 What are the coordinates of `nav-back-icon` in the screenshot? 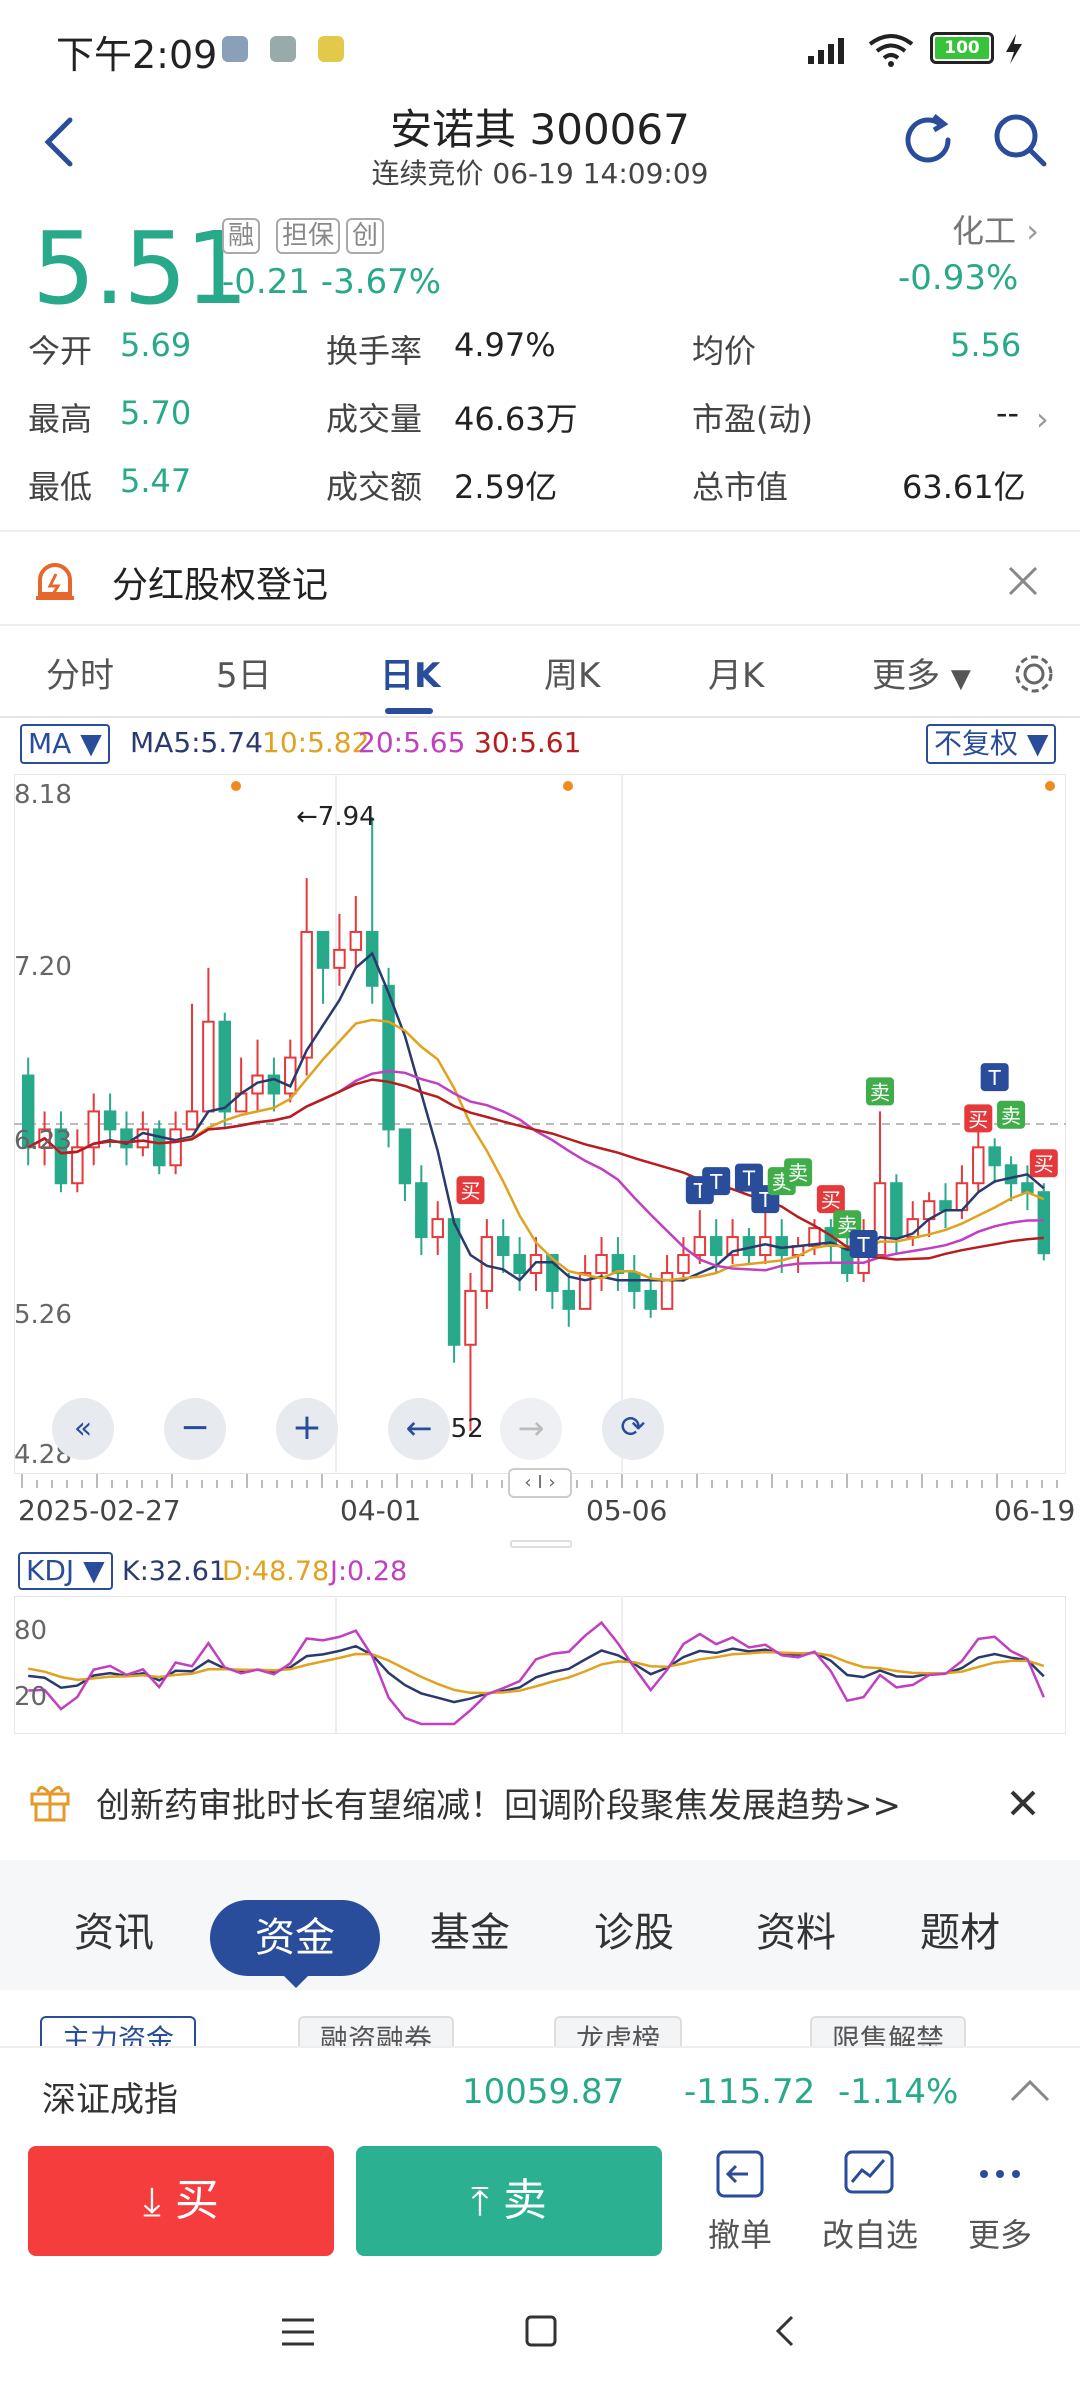 It's located at (785, 2331).